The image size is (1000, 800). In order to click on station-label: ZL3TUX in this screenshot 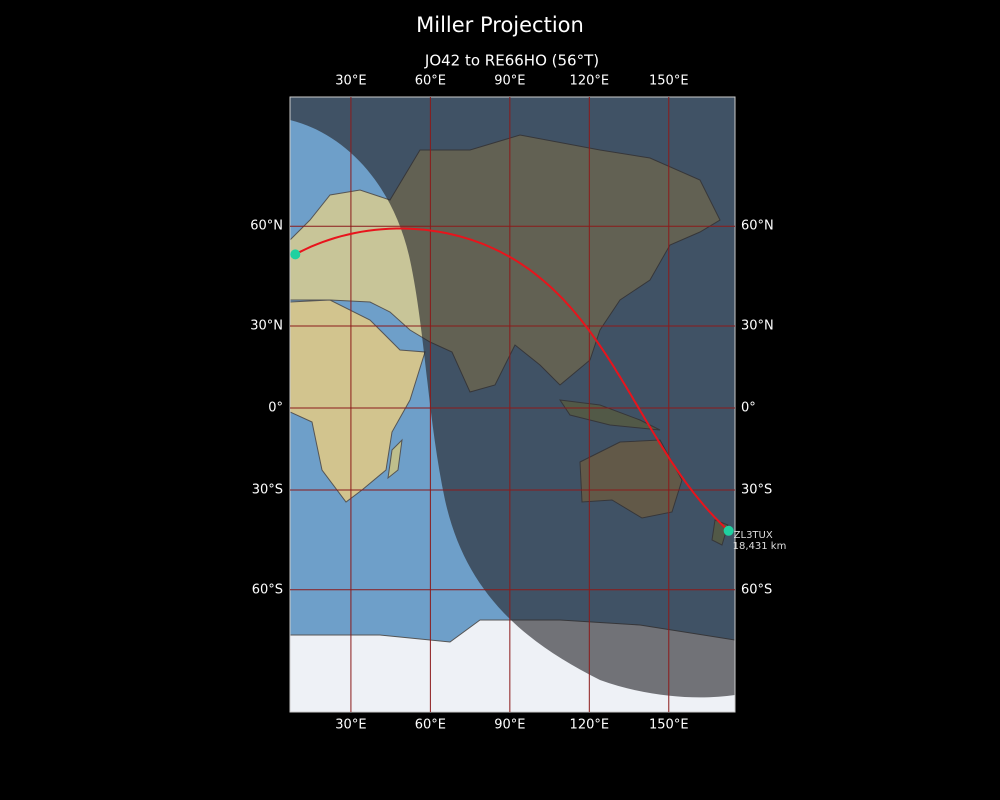, I will do `click(753, 535)`.